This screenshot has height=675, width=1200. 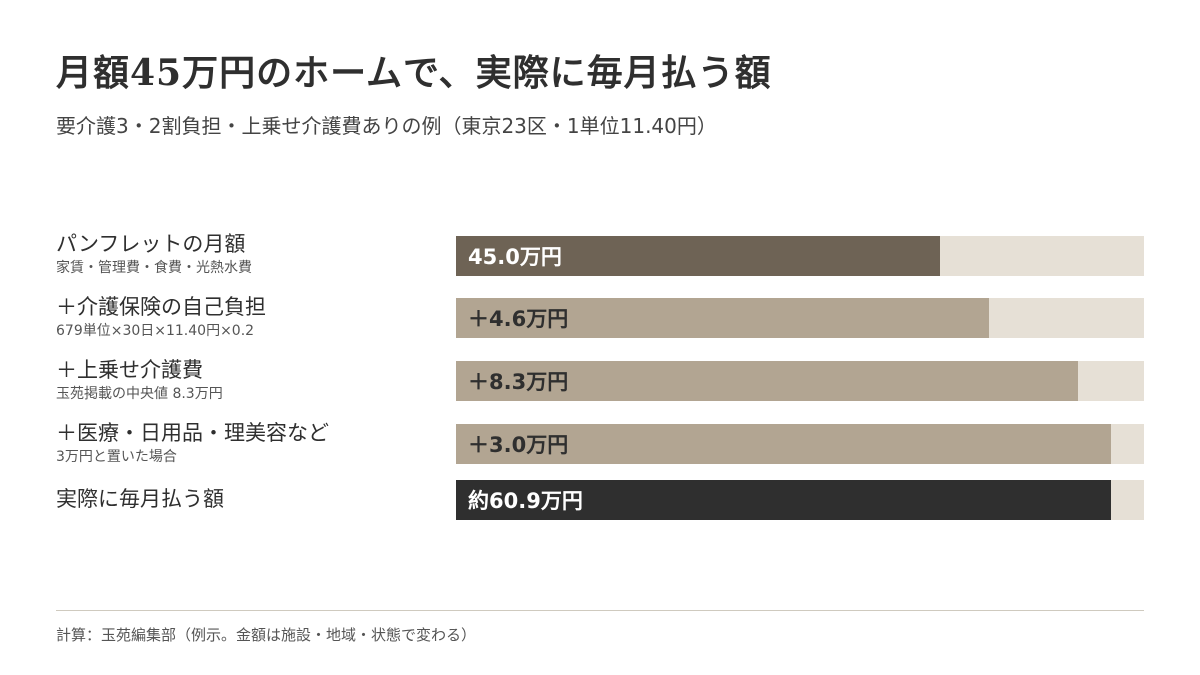 What do you see at coordinates (266, 635) in the screenshot?
I see `footer-note: 計算：玉苑編集部（例示。金額は施設・地域・状態で変わる）` at bounding box center [266, 635].